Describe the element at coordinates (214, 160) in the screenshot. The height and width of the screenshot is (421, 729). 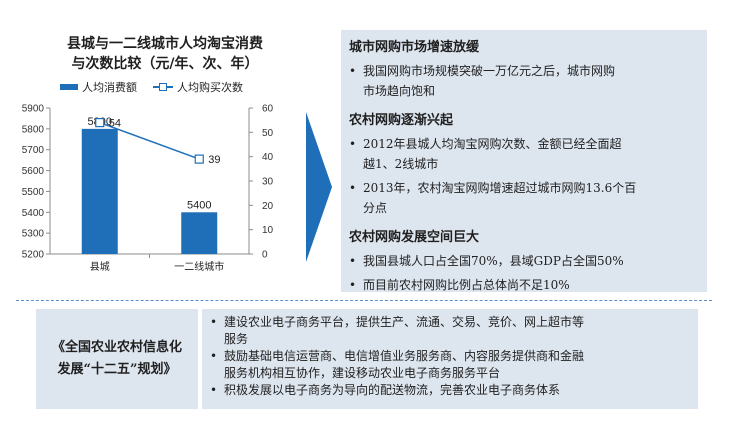
I see `line-data-label: 39` at that location.